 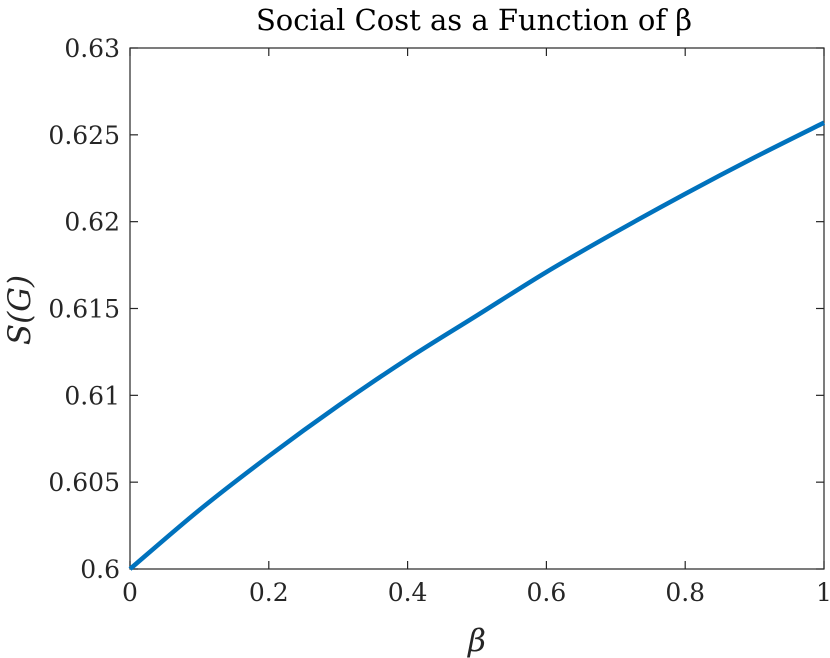 I want to click on x-tick-label: 0.4, so click(x=408, y=592).